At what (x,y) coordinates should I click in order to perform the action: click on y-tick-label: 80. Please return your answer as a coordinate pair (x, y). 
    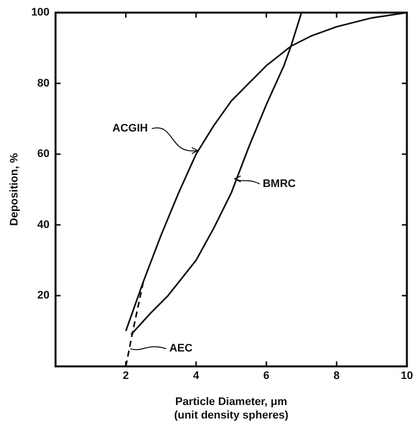
    Looking at the image, I should click on (43, 83).